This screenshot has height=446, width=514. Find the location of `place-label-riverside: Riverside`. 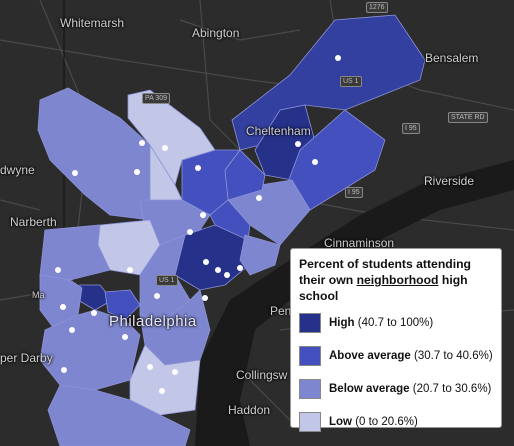

place-label-riverside: Riverside is located at coordinates (449, 181).